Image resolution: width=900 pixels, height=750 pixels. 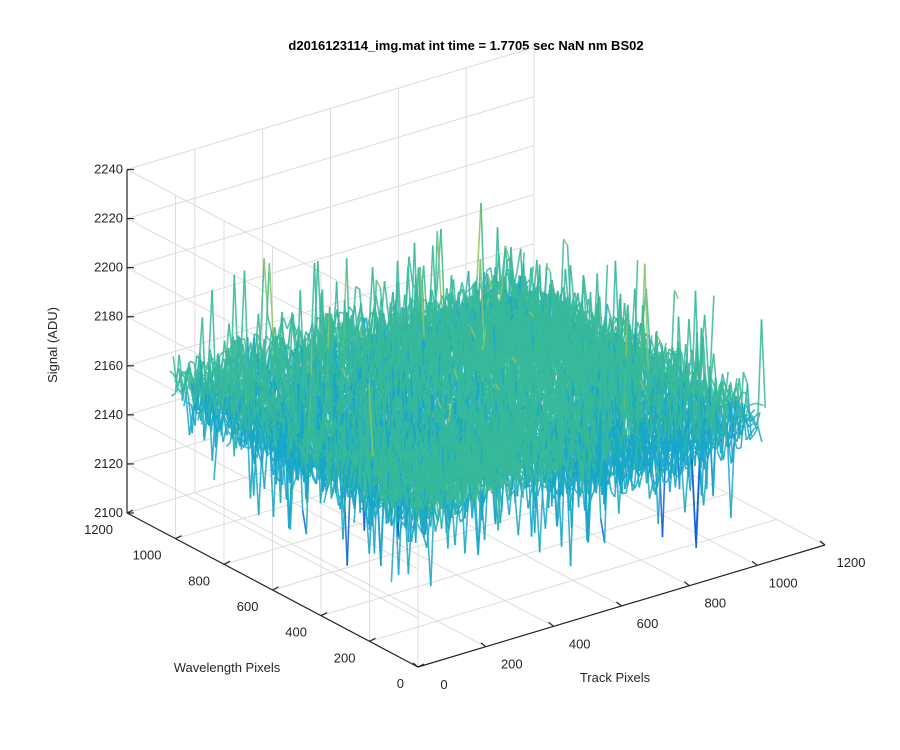 I want to click on floor-grid-line, so click(x=573, y=580).